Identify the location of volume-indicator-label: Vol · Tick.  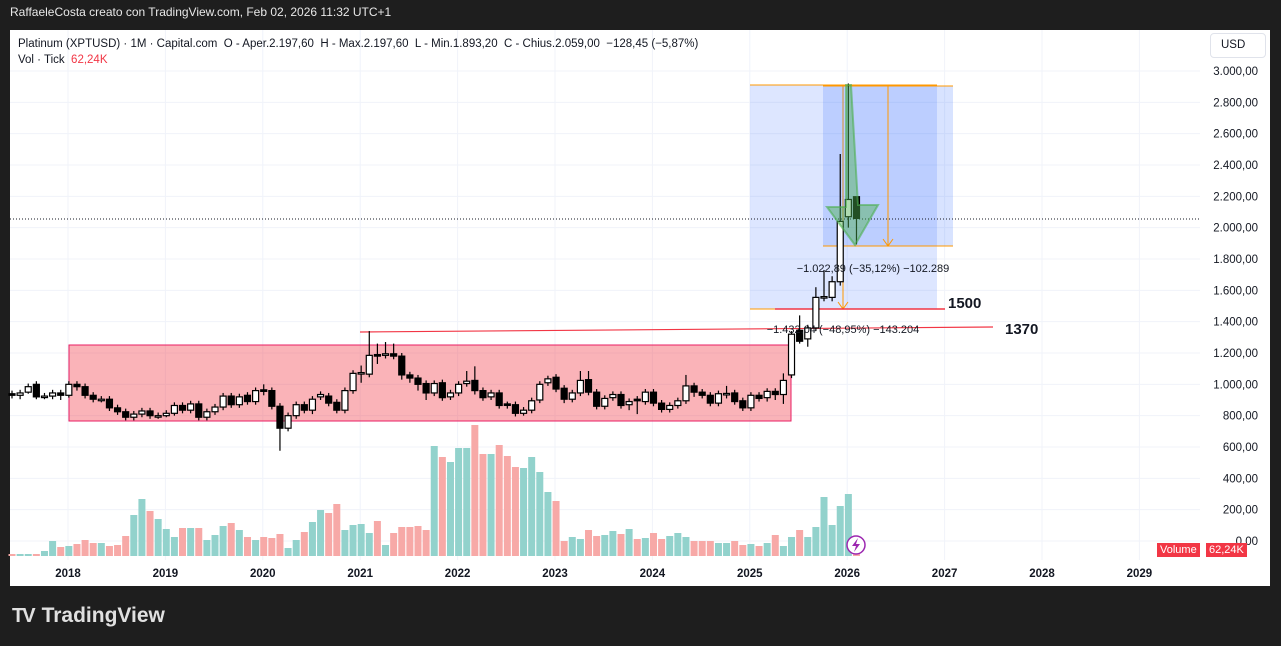
(41, 60).